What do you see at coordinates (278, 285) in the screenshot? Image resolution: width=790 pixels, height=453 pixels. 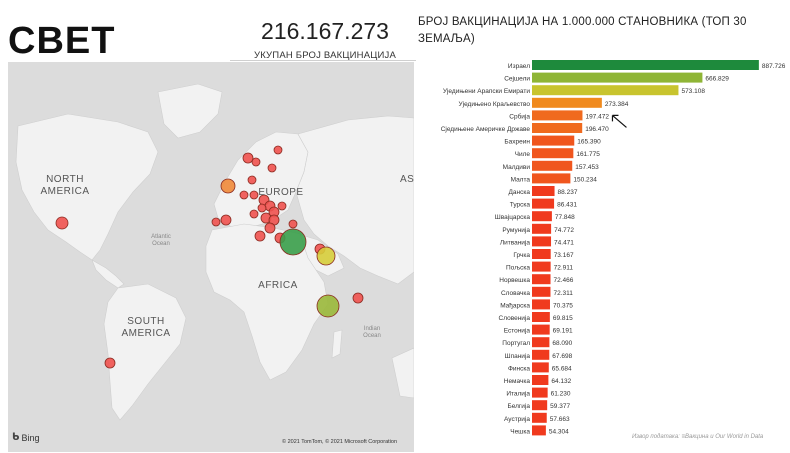 I see `africa-label: AFRICA` at bounding box center [278, 285].